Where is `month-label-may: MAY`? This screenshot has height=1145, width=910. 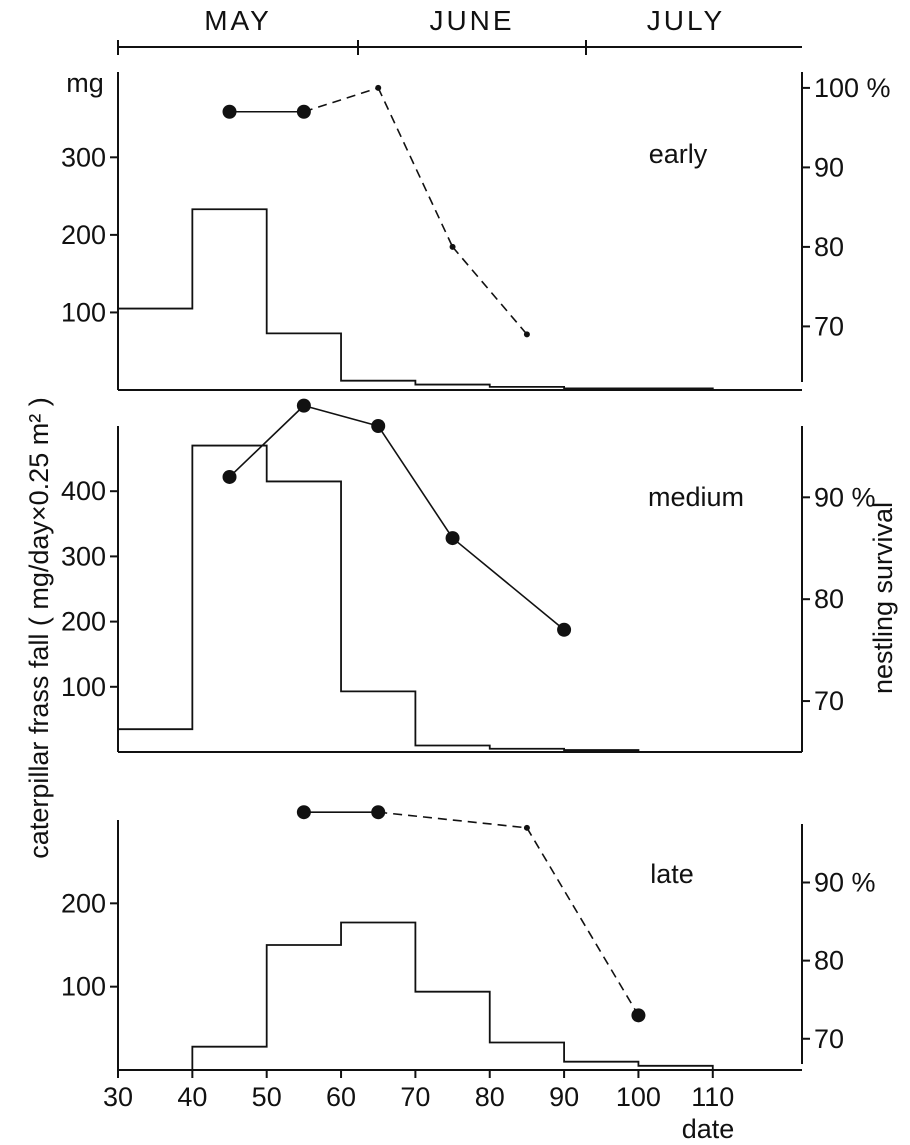 month-label-may: MAY is located at coordinates (238, 20).